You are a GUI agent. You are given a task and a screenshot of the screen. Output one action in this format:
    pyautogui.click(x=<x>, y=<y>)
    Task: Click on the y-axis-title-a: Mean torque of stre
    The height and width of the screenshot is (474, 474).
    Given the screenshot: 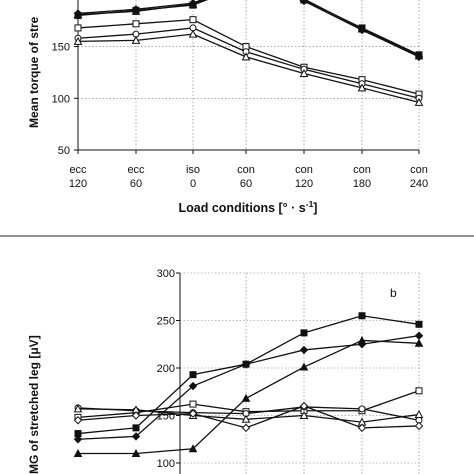 What is the action you would take?
    pyautogui.click(x=34, y=72)
    